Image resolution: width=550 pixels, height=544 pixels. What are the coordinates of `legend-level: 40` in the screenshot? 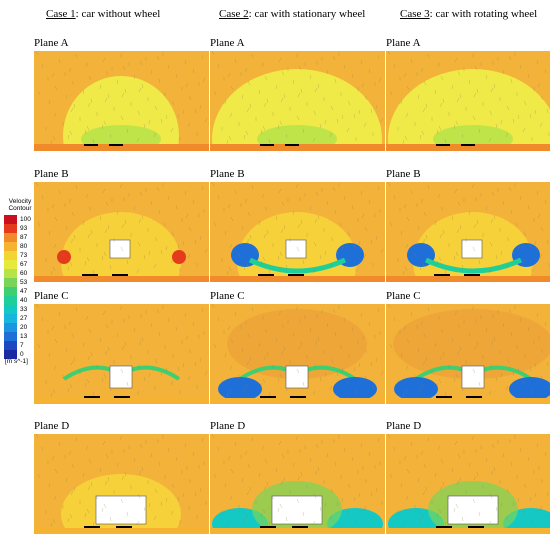 It's located at (22, 300).